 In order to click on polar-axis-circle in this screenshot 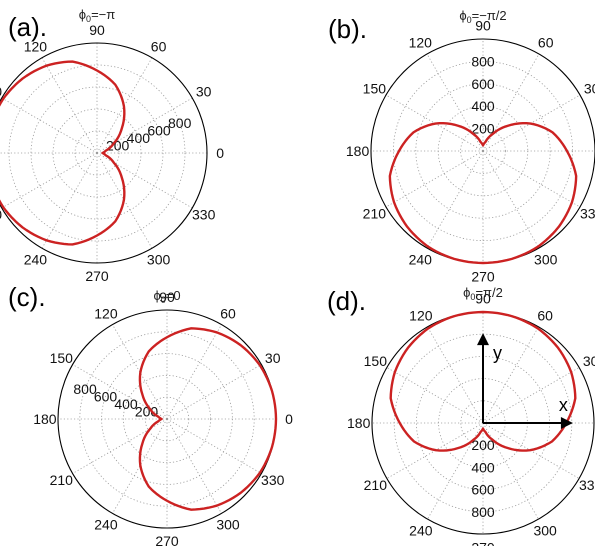, I will do `click(104, 153)`.